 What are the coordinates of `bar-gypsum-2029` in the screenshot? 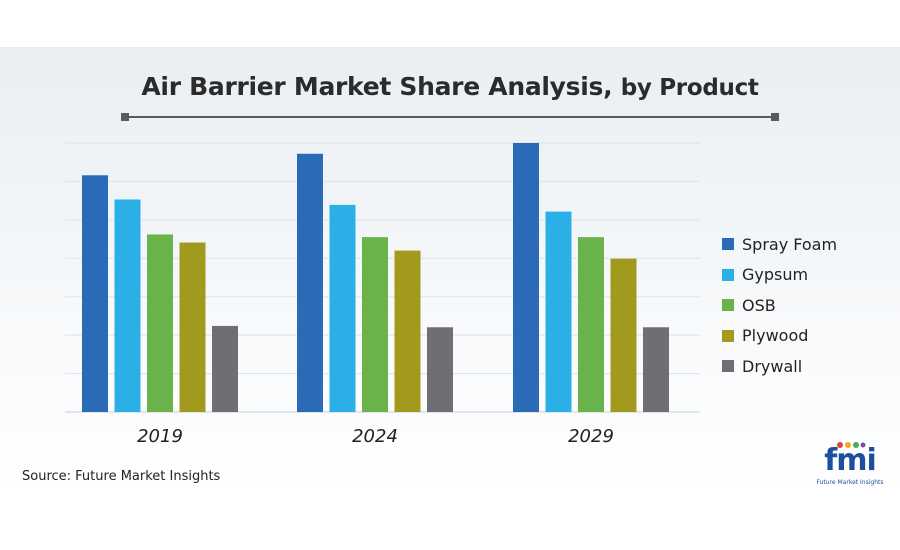 It's located at (558, 311).